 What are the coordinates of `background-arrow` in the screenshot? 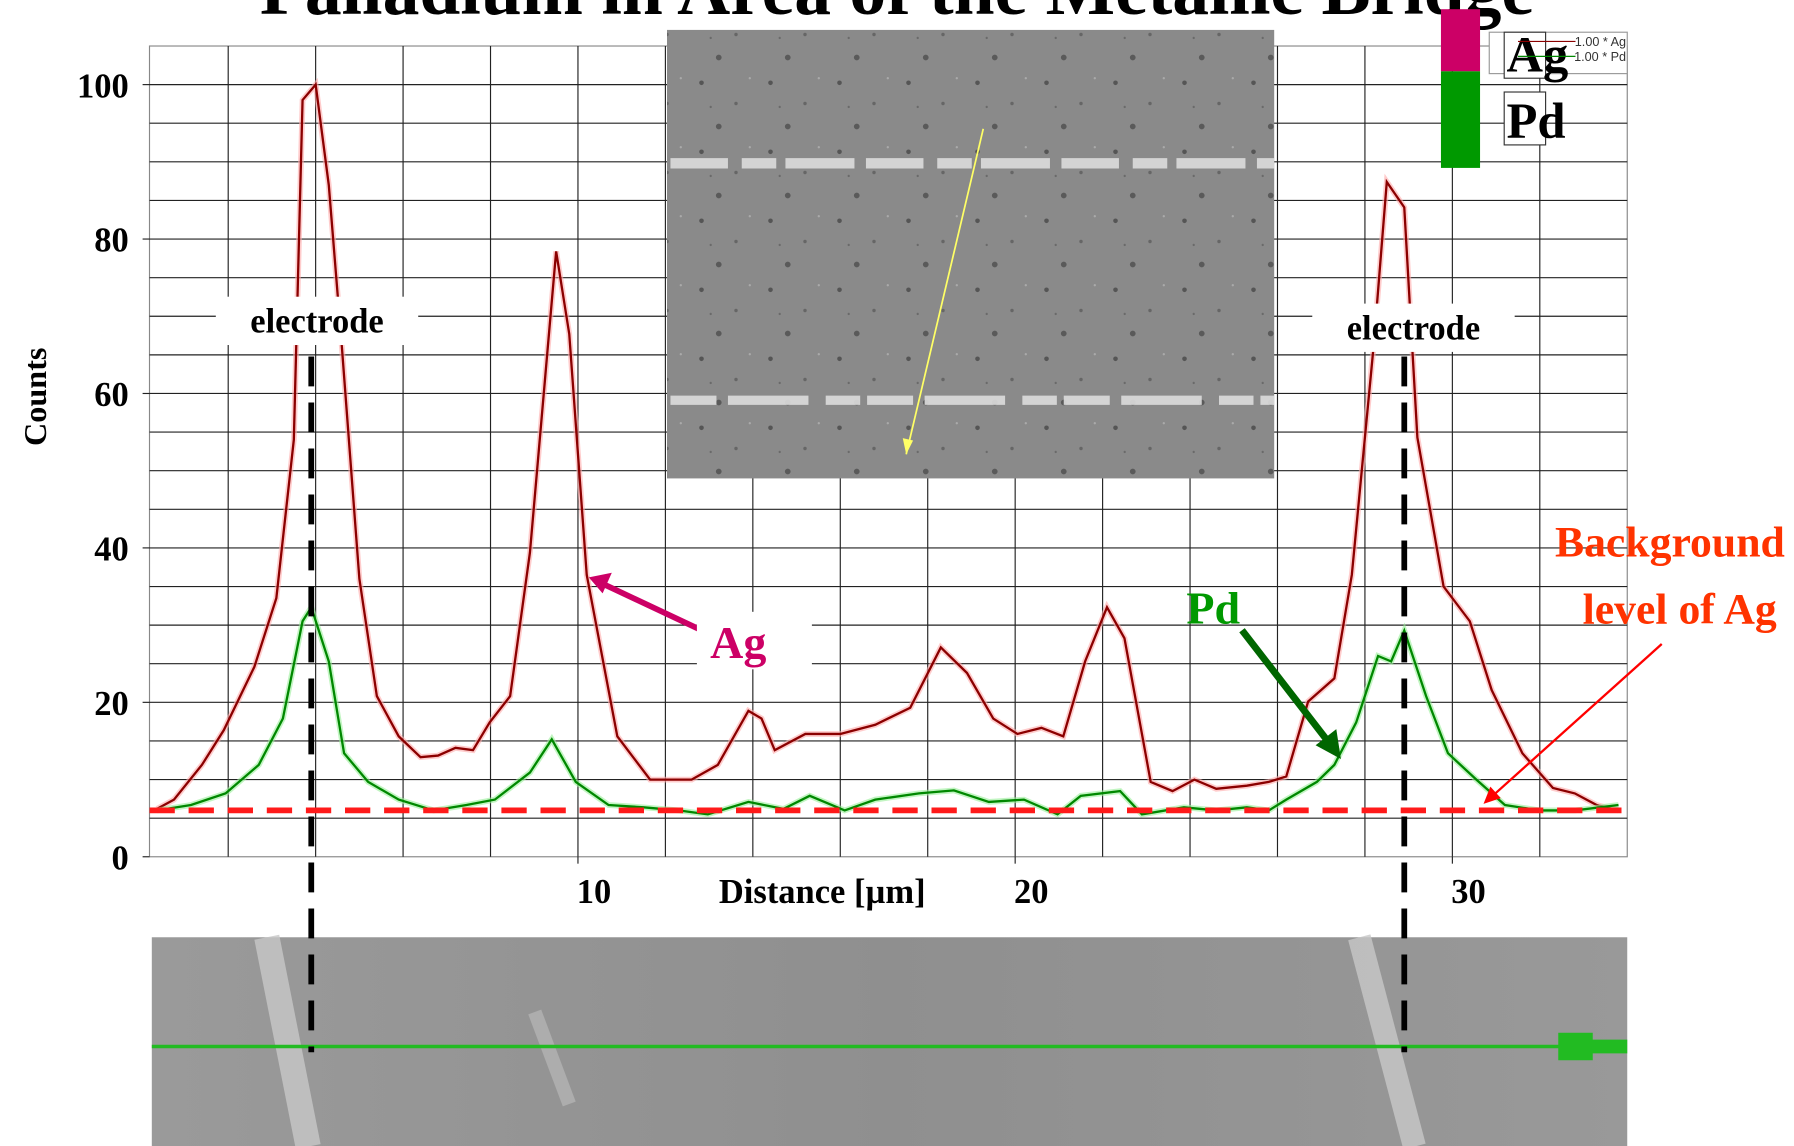 It's located at (1577, 720).